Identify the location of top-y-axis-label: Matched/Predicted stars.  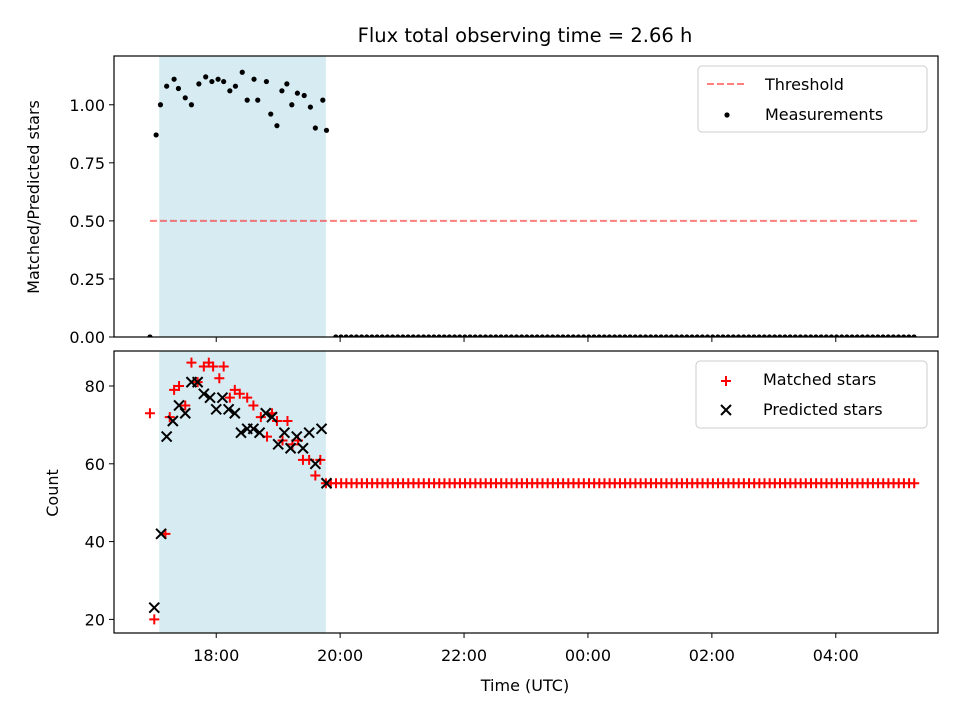
(33, 197).